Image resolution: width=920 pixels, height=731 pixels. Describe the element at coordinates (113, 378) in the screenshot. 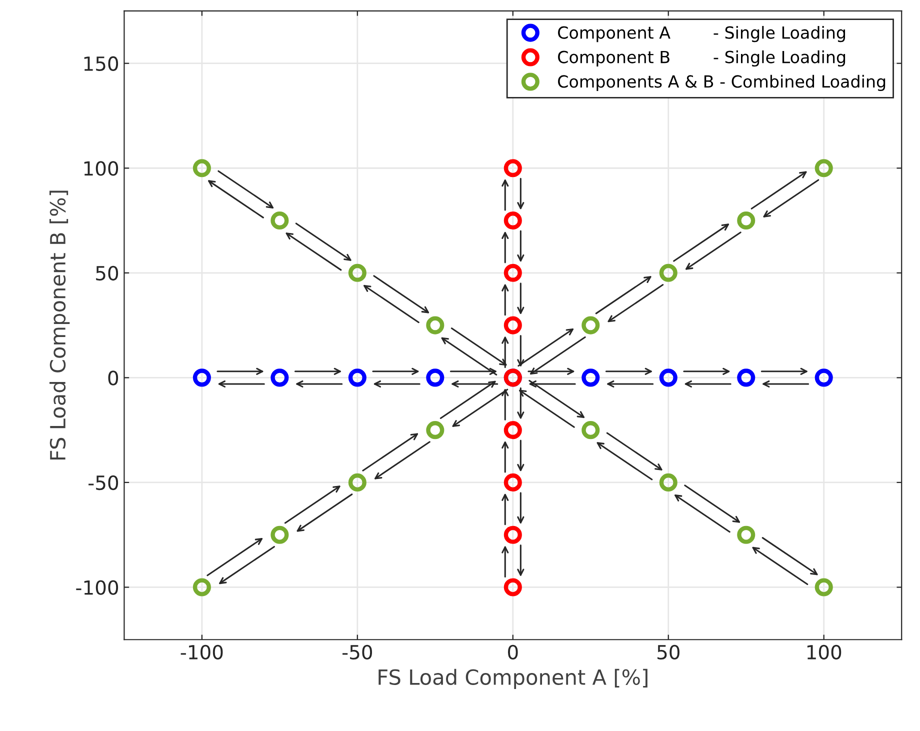

I see `y-tick-label: 0` at that location.